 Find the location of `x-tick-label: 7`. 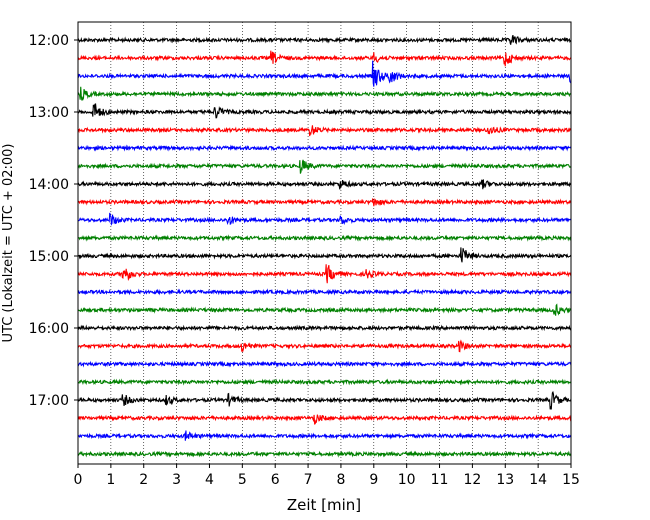

x-tick-label: 7 is located at coordinates (308, 480).